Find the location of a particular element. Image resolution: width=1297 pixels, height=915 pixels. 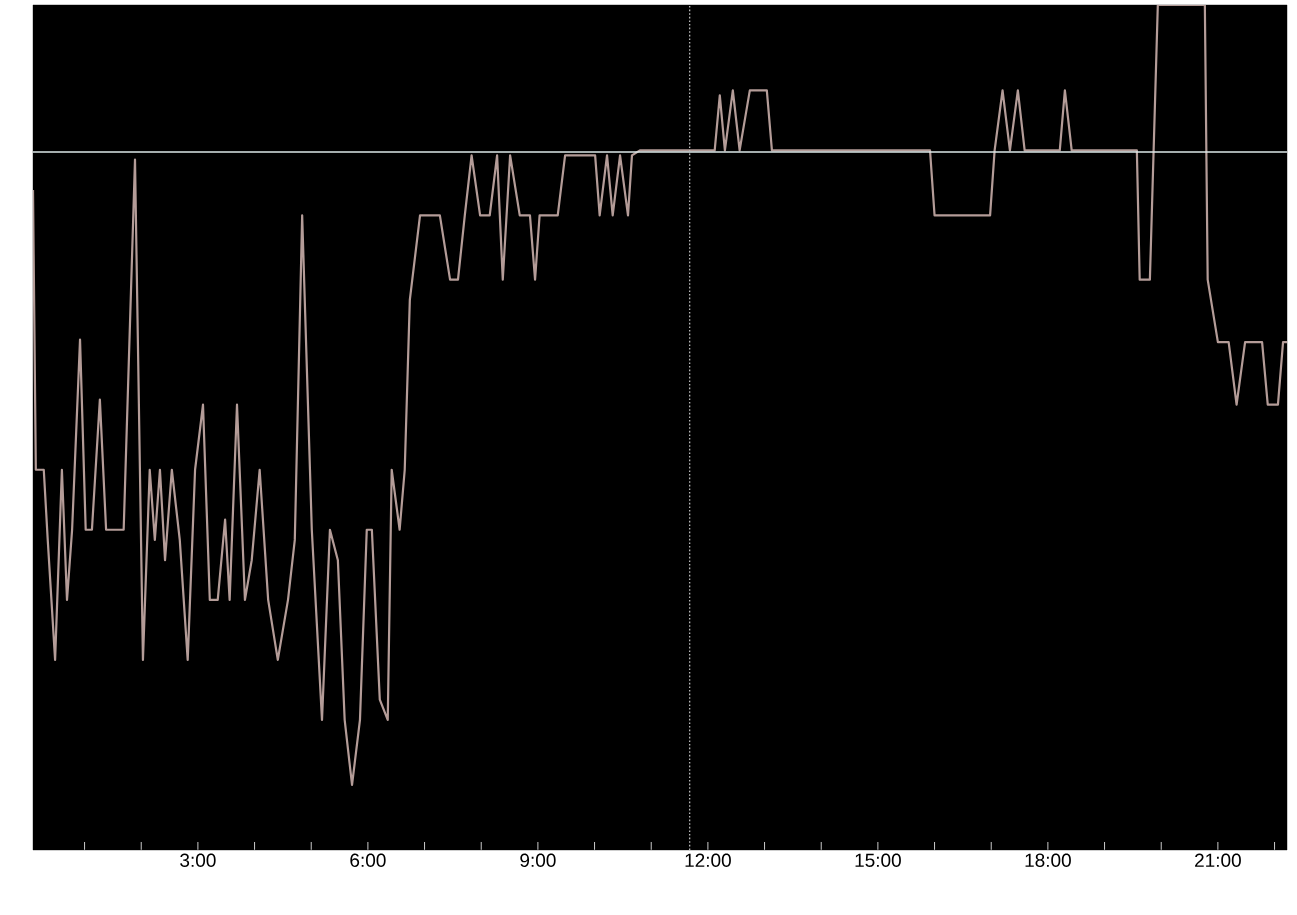

x-tick-label: 9:00 is located at coordinates (538, 860).